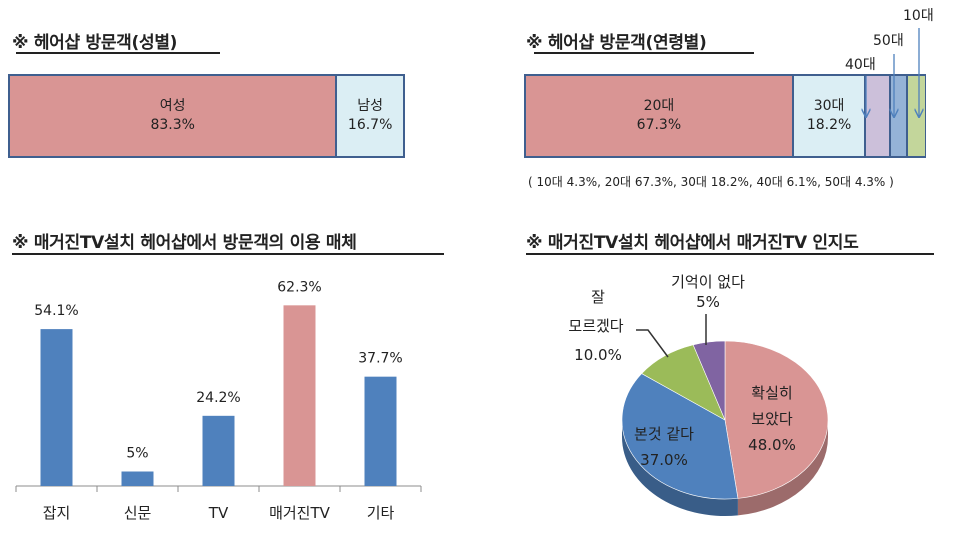 This screenshot has width=966, height=544. I want to click on gender-segment-male: 남성 16.7%, so click(370, 116).